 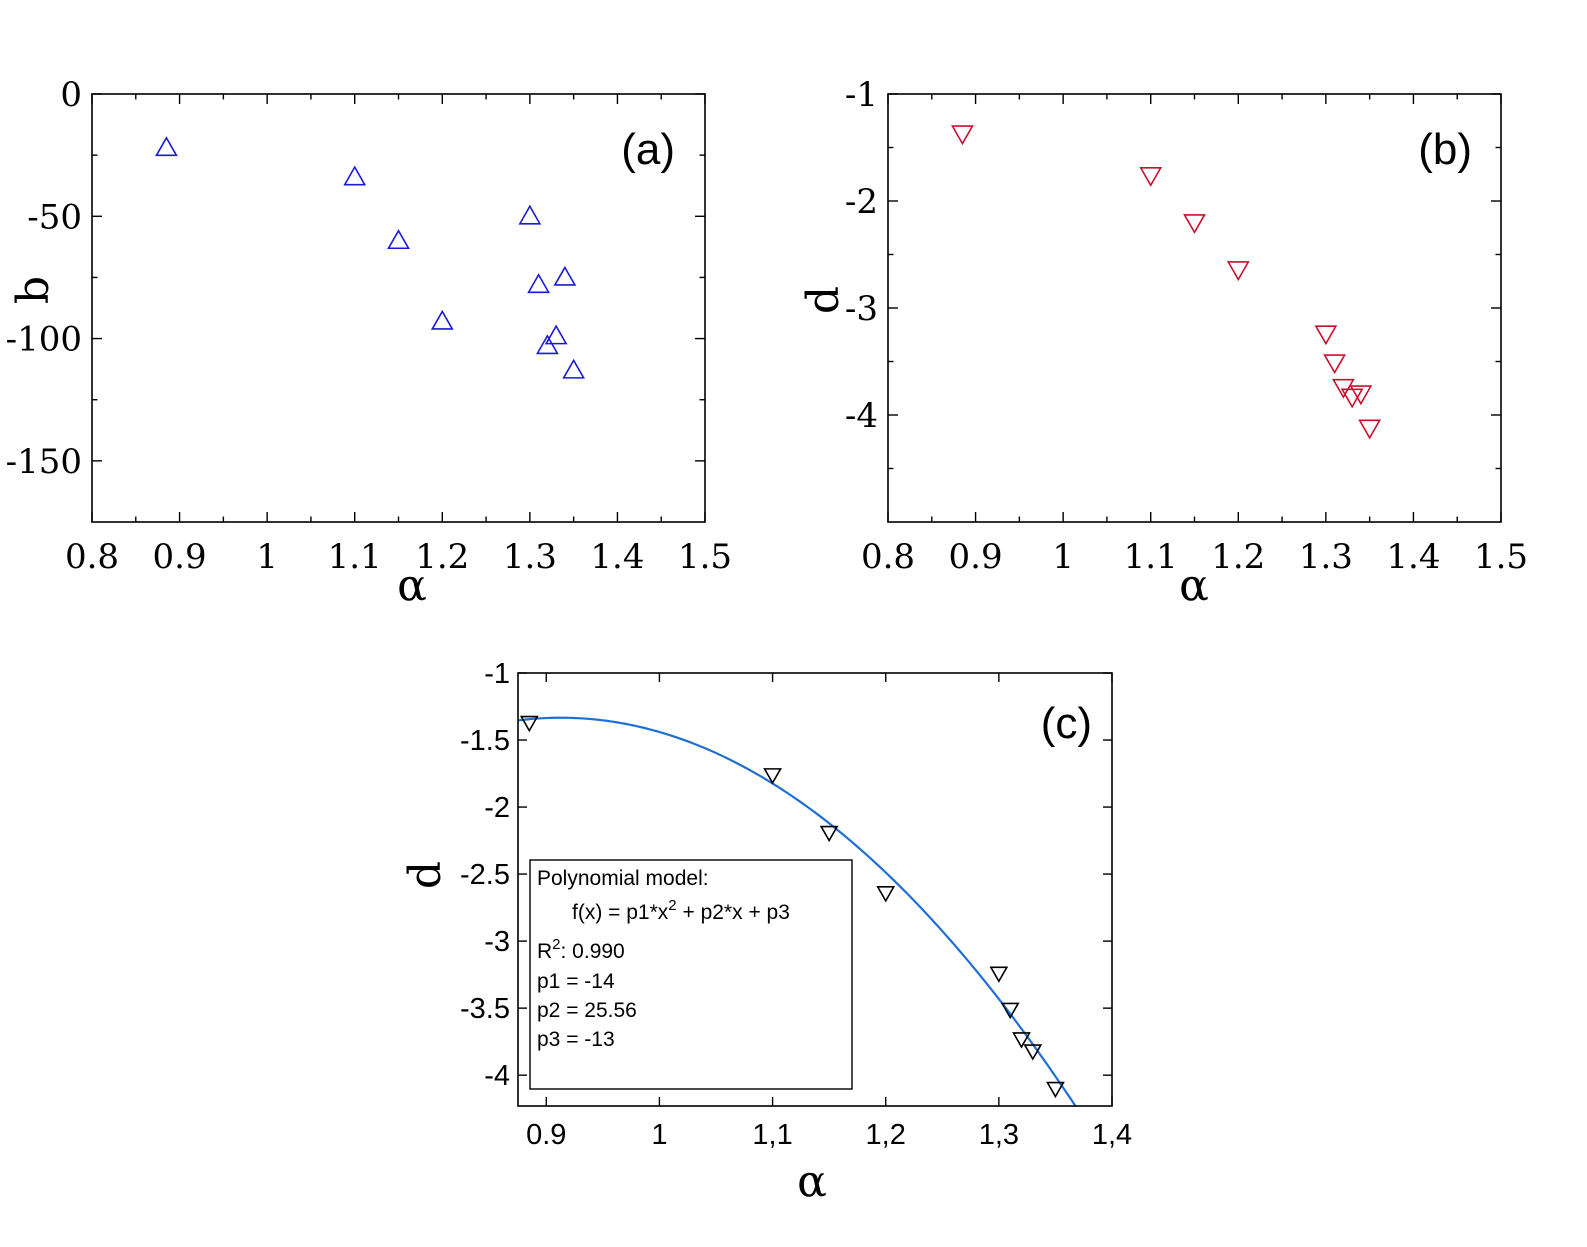 What do you see at coordinates (576, 981) in the screenshot?
I see `legend-p1: p1 = -14` at bounding box center [576, 981].